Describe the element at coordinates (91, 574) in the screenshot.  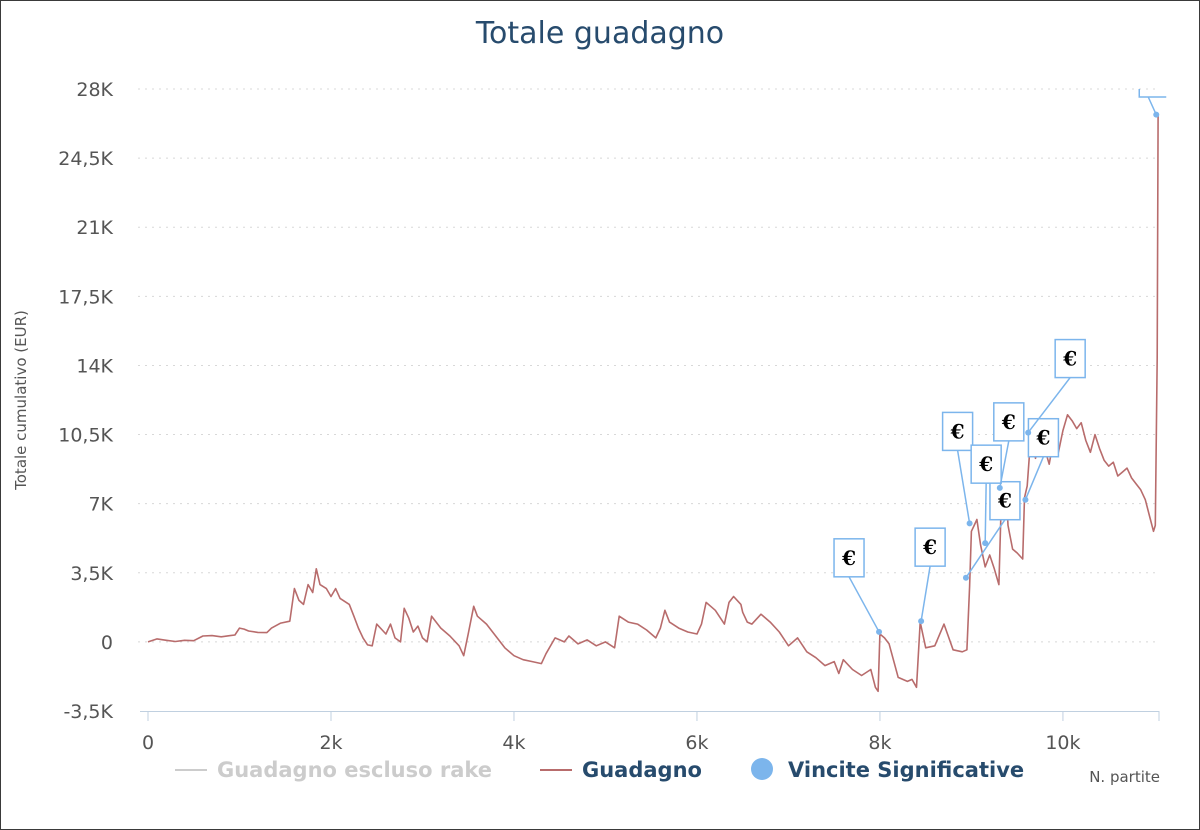
I see `y-tick-label: 3,5K` at that location.